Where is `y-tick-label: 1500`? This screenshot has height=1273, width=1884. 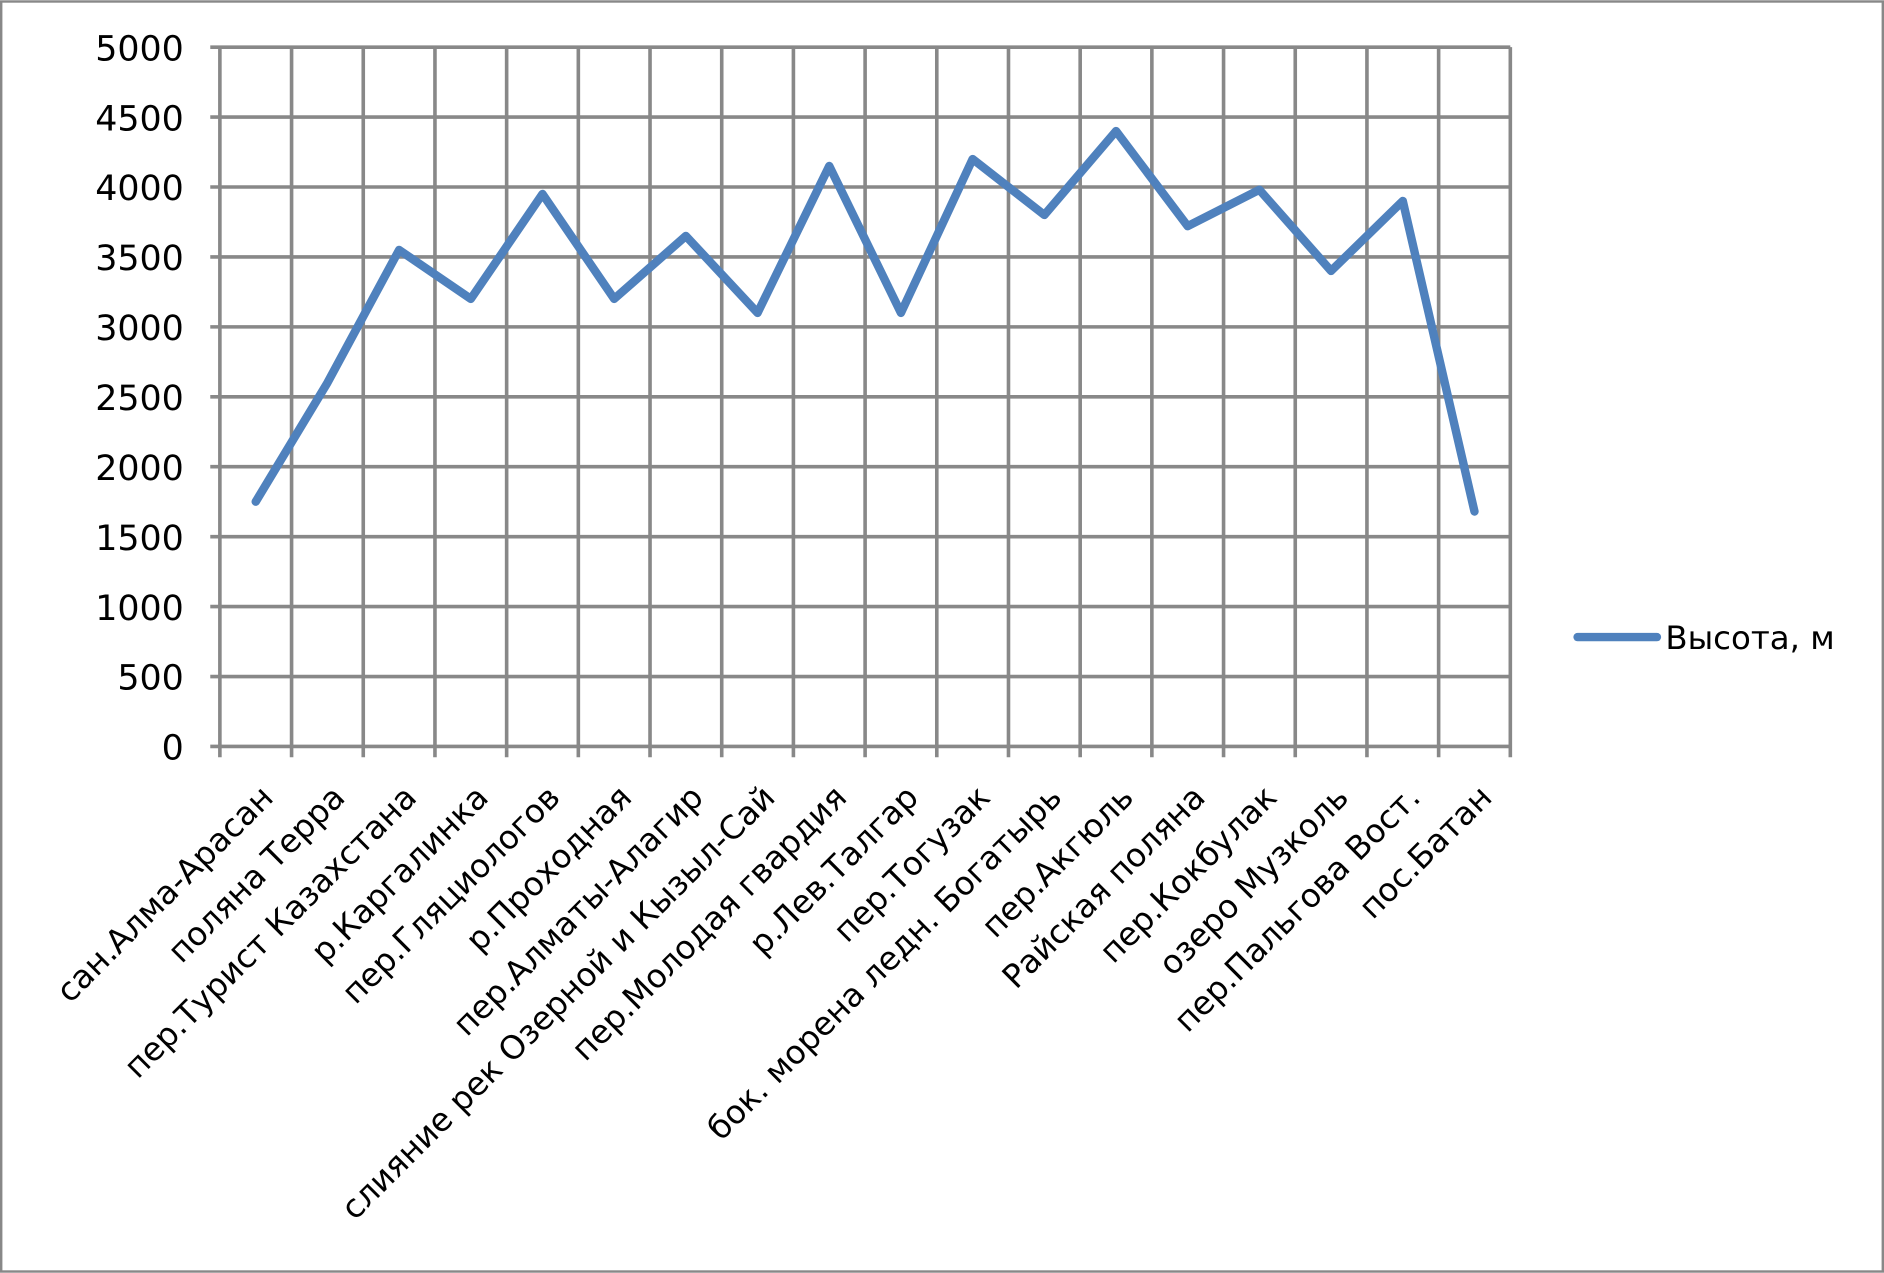 y-tick-label: 1500 is located at coordinates (139, 539).